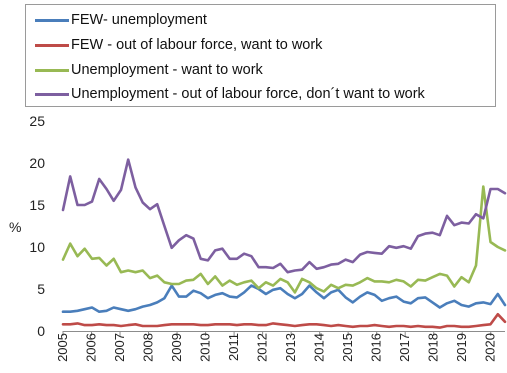  What do you see at coordinates (205, 347) in the screenshot?
I see `x-tick-label: 2010` at bounding box center [205, 347].